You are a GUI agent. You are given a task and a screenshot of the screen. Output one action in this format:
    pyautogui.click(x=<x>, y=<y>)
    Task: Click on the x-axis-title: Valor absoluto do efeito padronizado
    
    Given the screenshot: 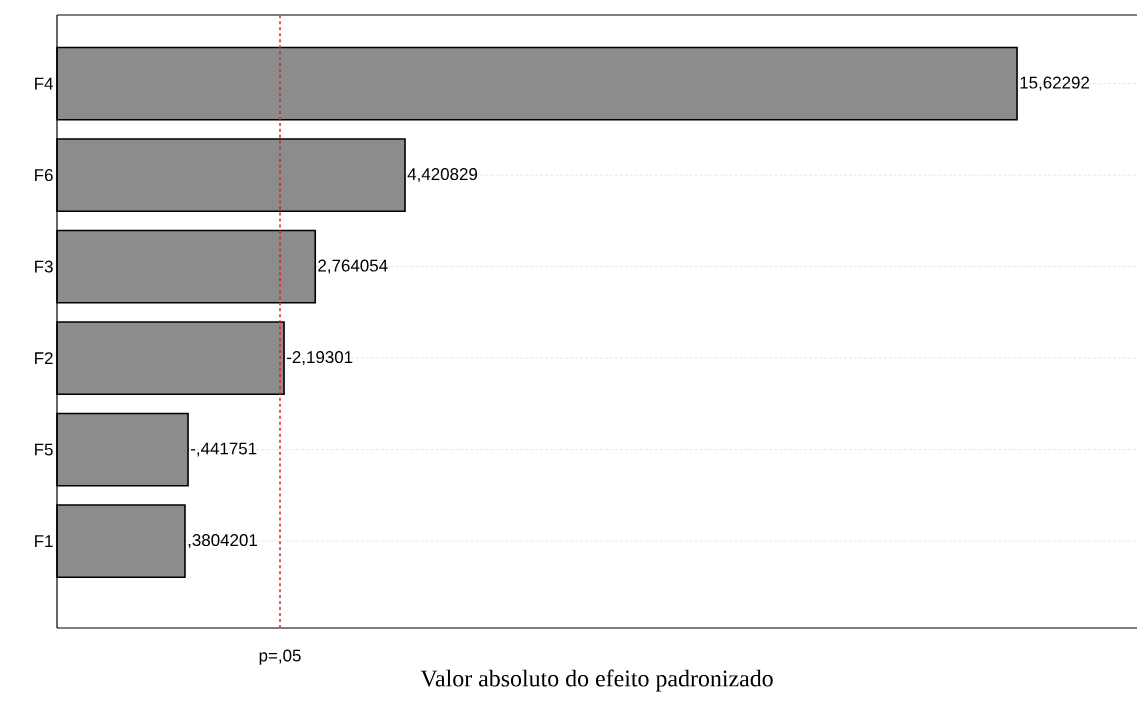 What is the action you would take?
    pyautogui.click(x=596, y=680)
    